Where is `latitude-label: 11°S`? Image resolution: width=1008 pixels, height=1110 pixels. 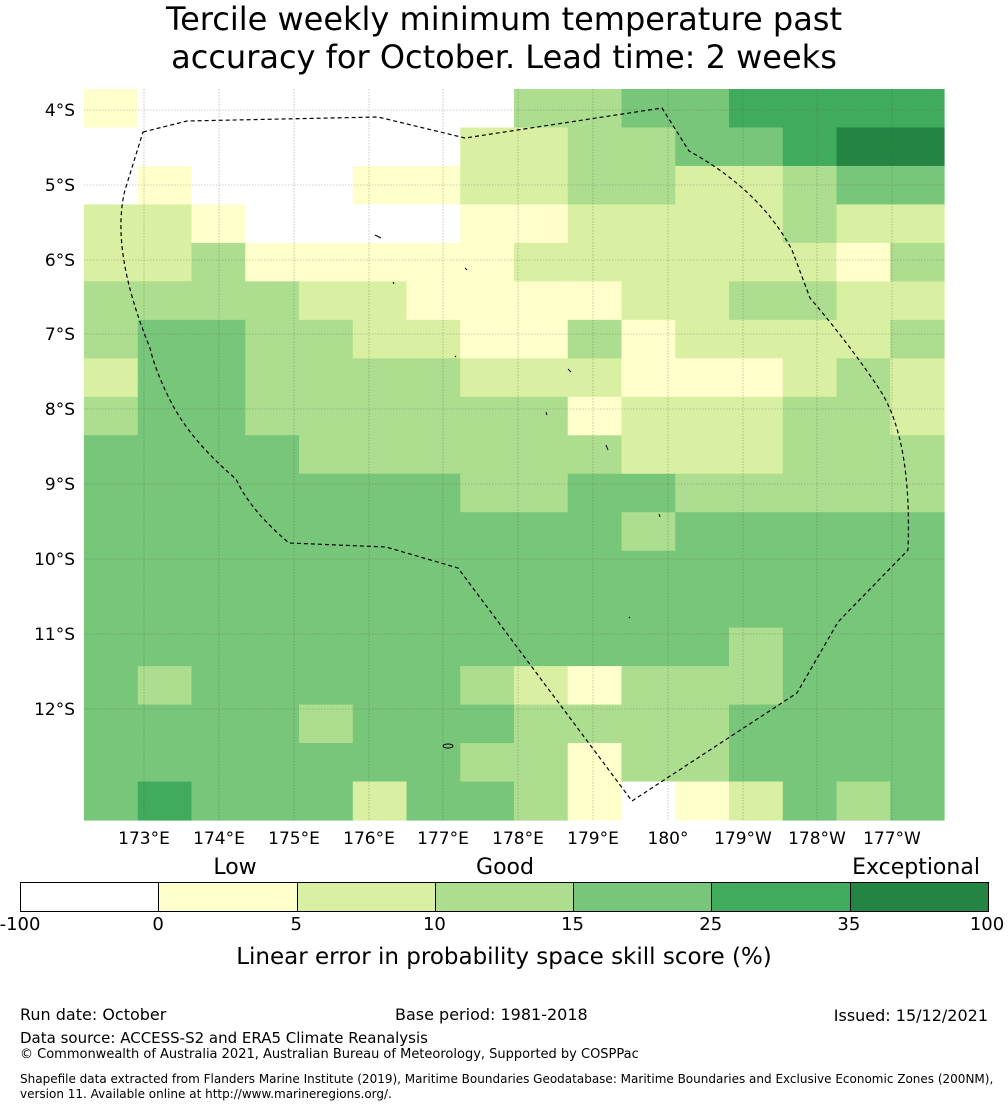
latitude-label: 11°S is located at coordinates (54, 635).